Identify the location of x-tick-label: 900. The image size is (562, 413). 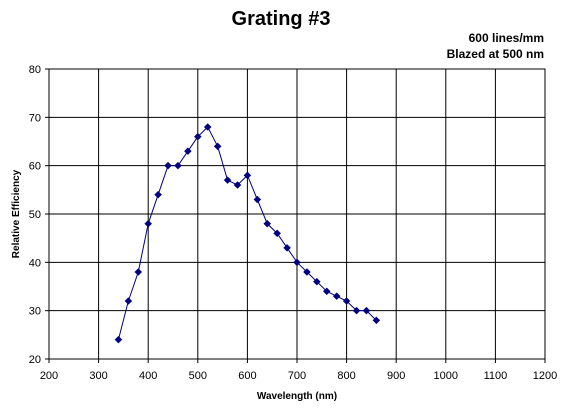
(396, 376).